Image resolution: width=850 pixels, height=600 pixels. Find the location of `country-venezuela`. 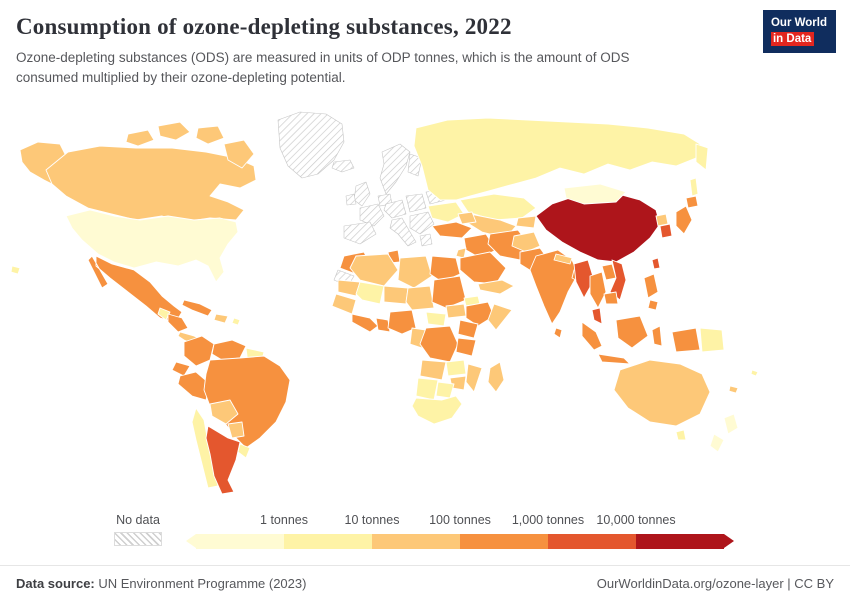

country-venezuela is located at coordinates (229, 350).